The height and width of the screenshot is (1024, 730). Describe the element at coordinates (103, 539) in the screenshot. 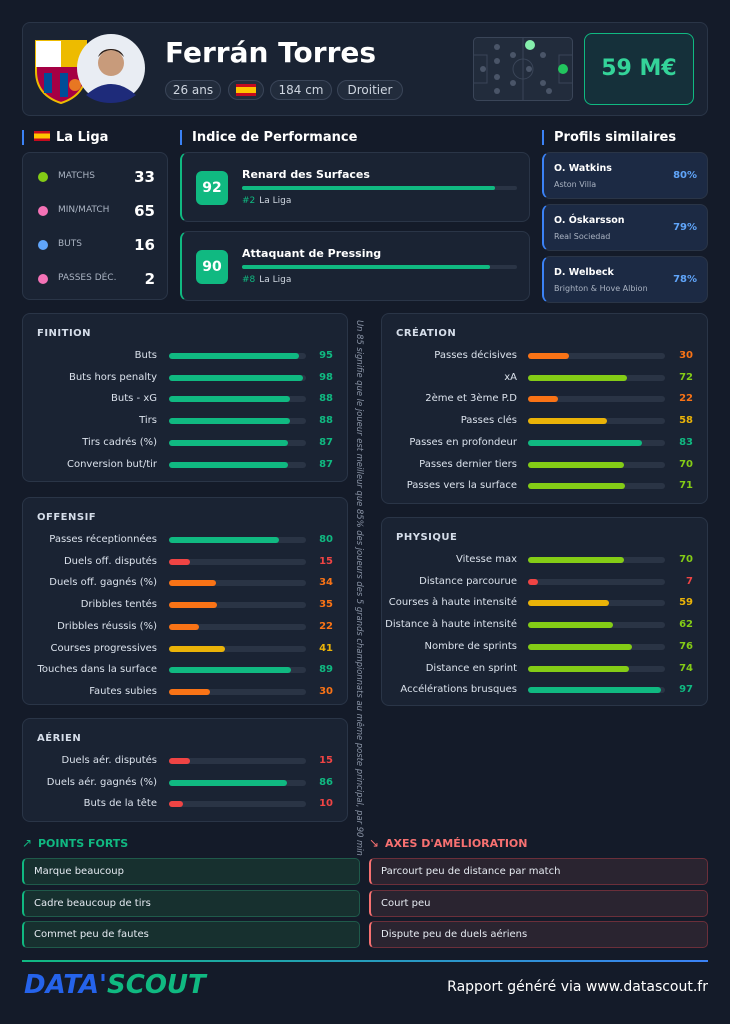

I see `stat-label: Passes réceptionnées` at that location.